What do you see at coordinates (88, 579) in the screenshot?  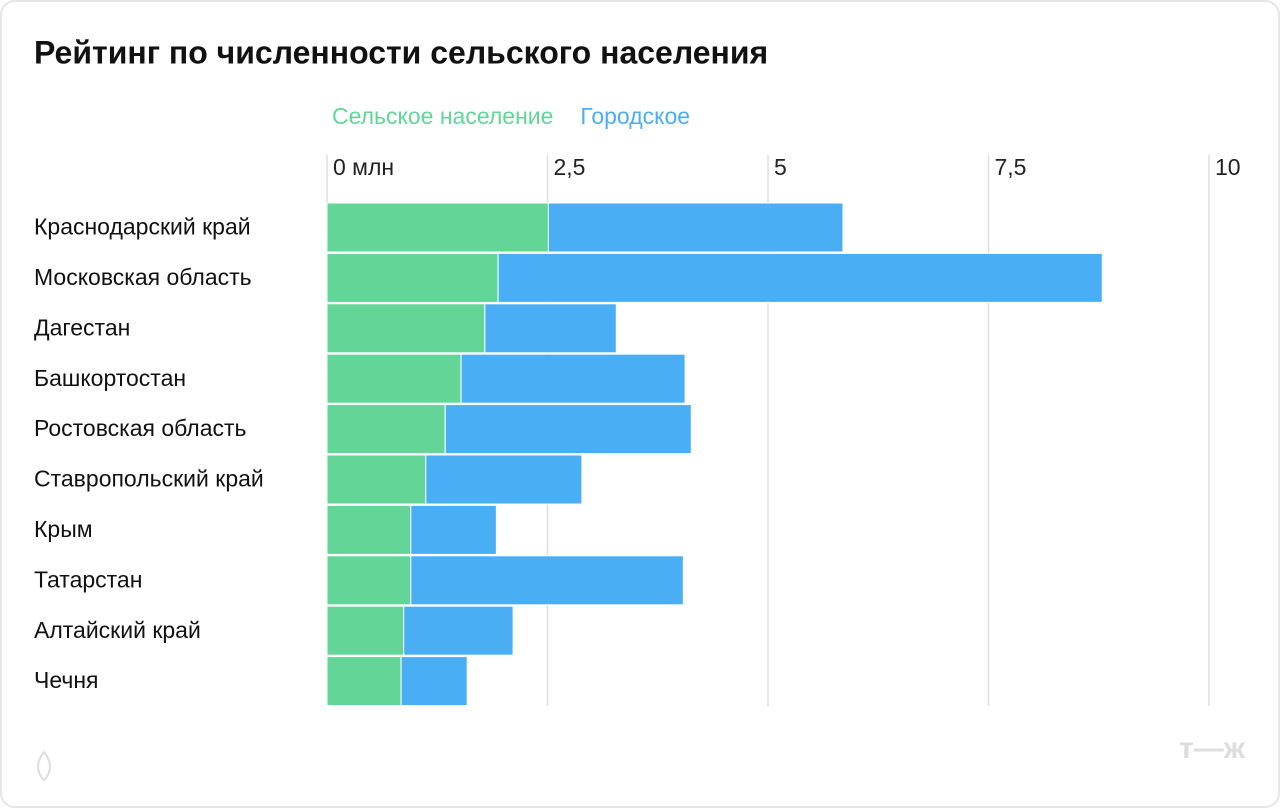 I see `y-tick-label: Татарстан` at bounding box center [88, 579].